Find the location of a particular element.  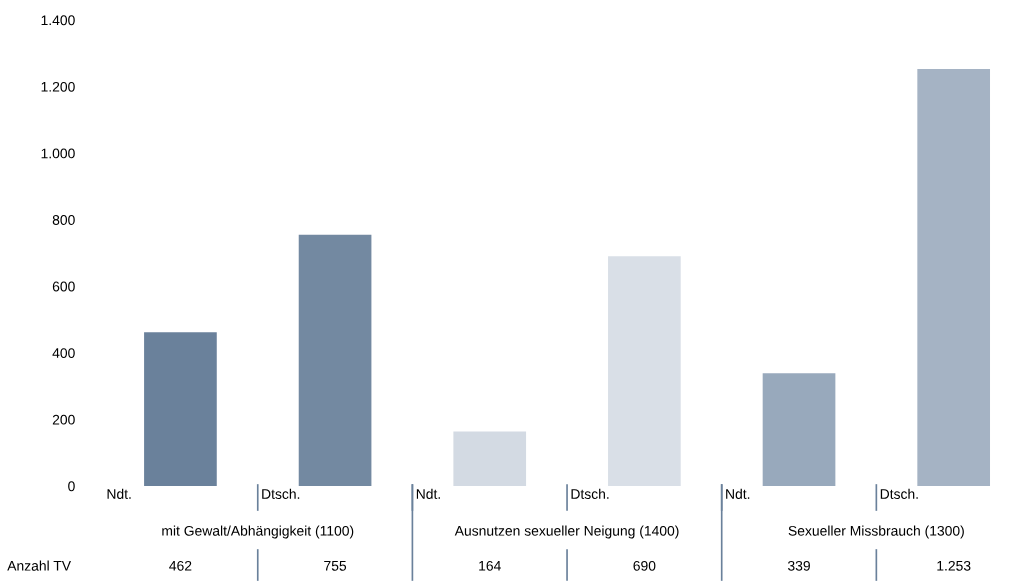

data-label: 755 is located at coordinates (335, 566).